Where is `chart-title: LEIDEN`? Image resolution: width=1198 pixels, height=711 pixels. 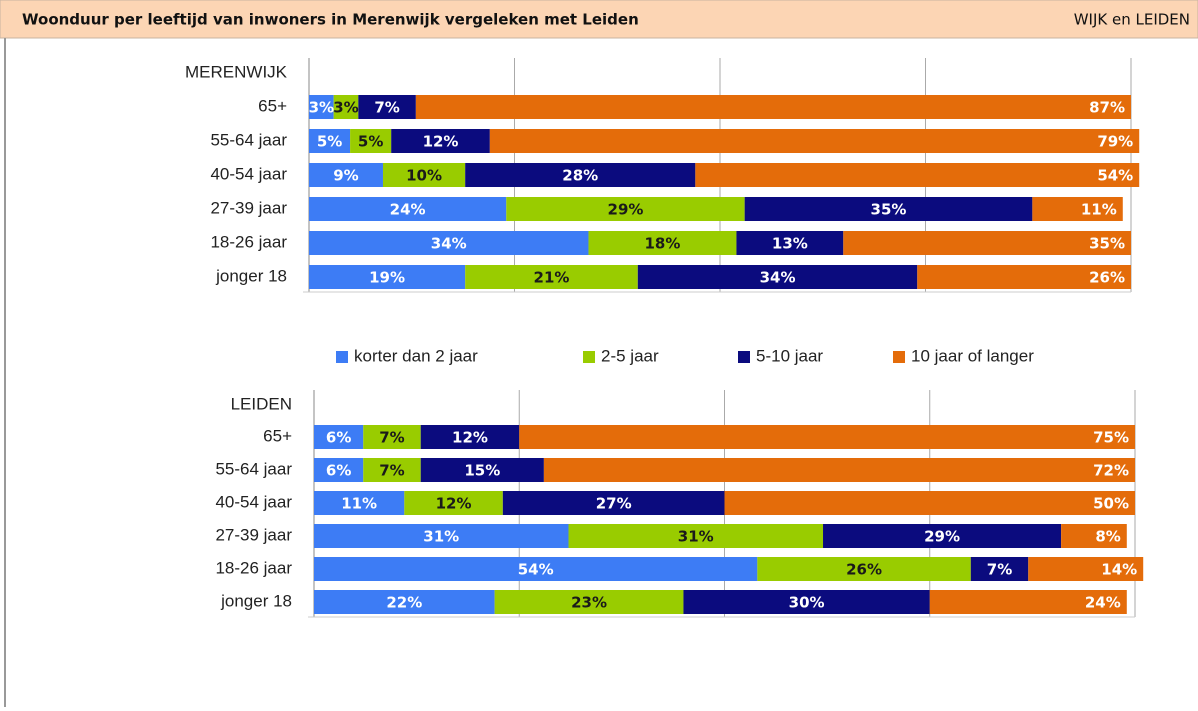 chart-title: LEIDEN is located at coordinates (261, 403).